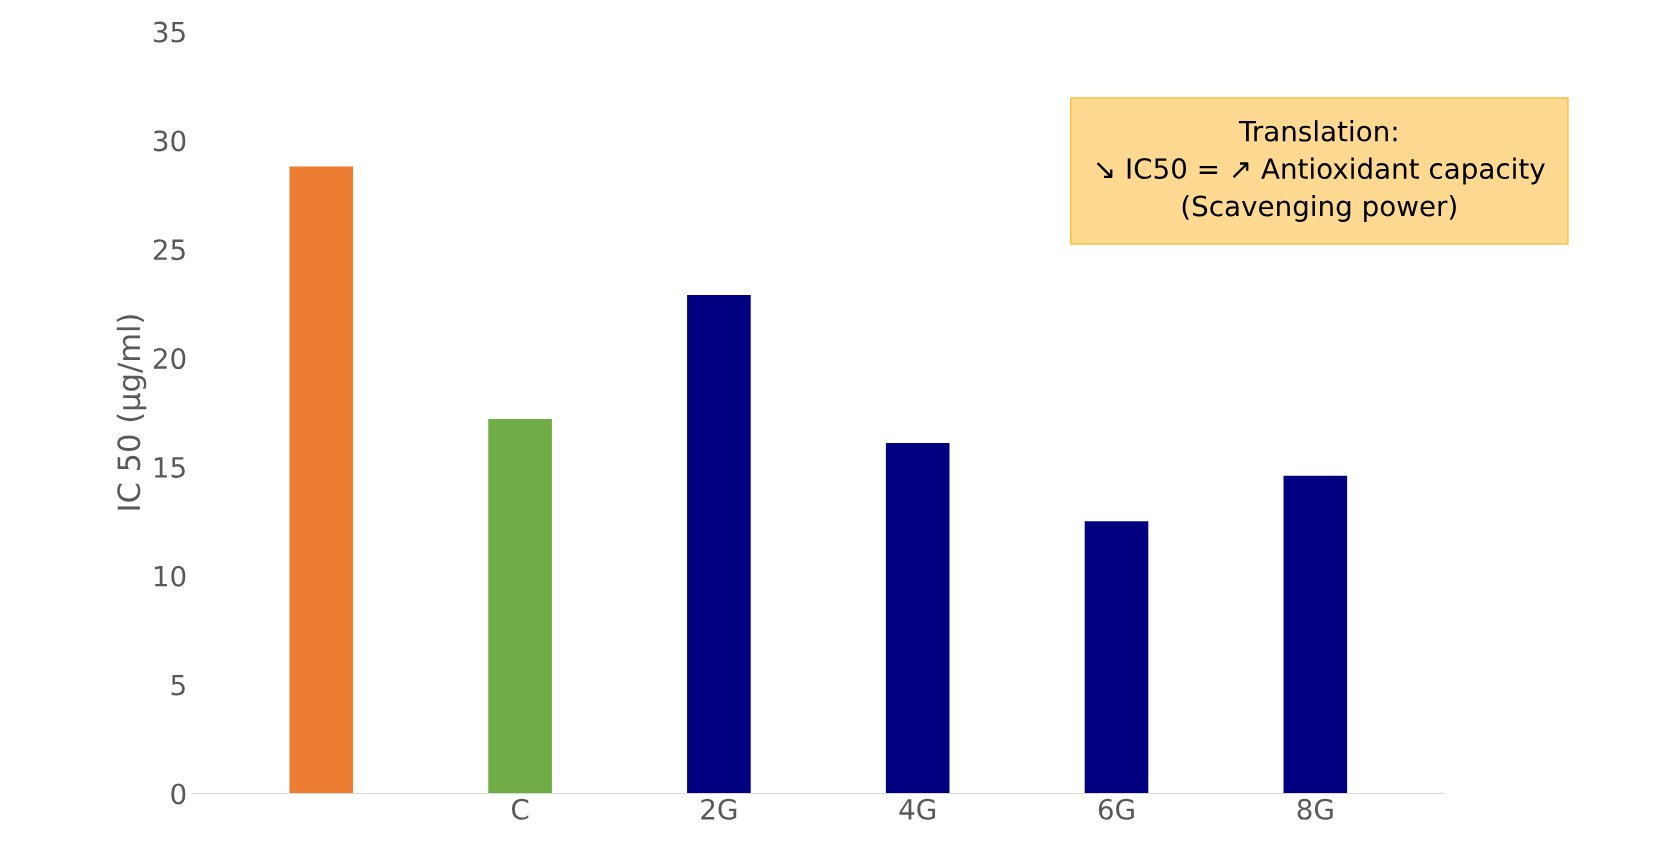  Describe the element at coordinates (169, 467) in the screenshot. I see `y-tick-label: 15` at that location.